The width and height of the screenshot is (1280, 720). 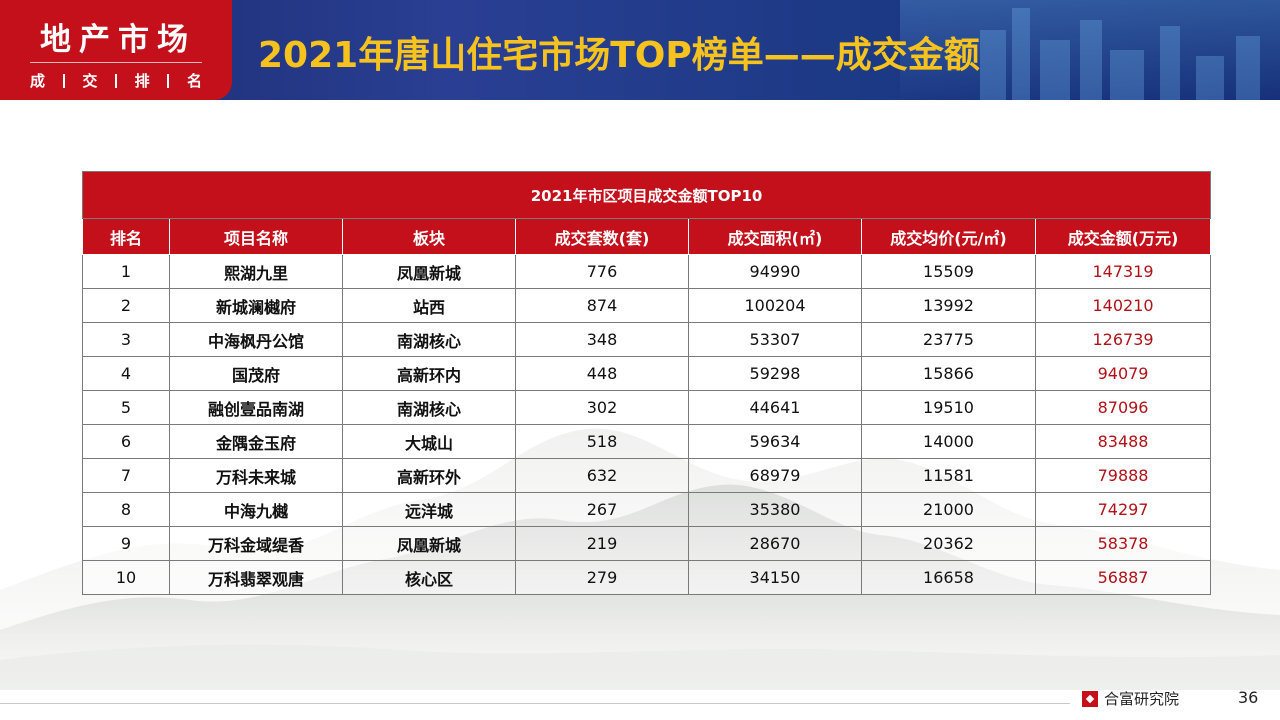 What do you see at coordinates (775, 373) in the screenshot?
I see `area-sqm-cell: 59298` at bounding box center [775, 373].